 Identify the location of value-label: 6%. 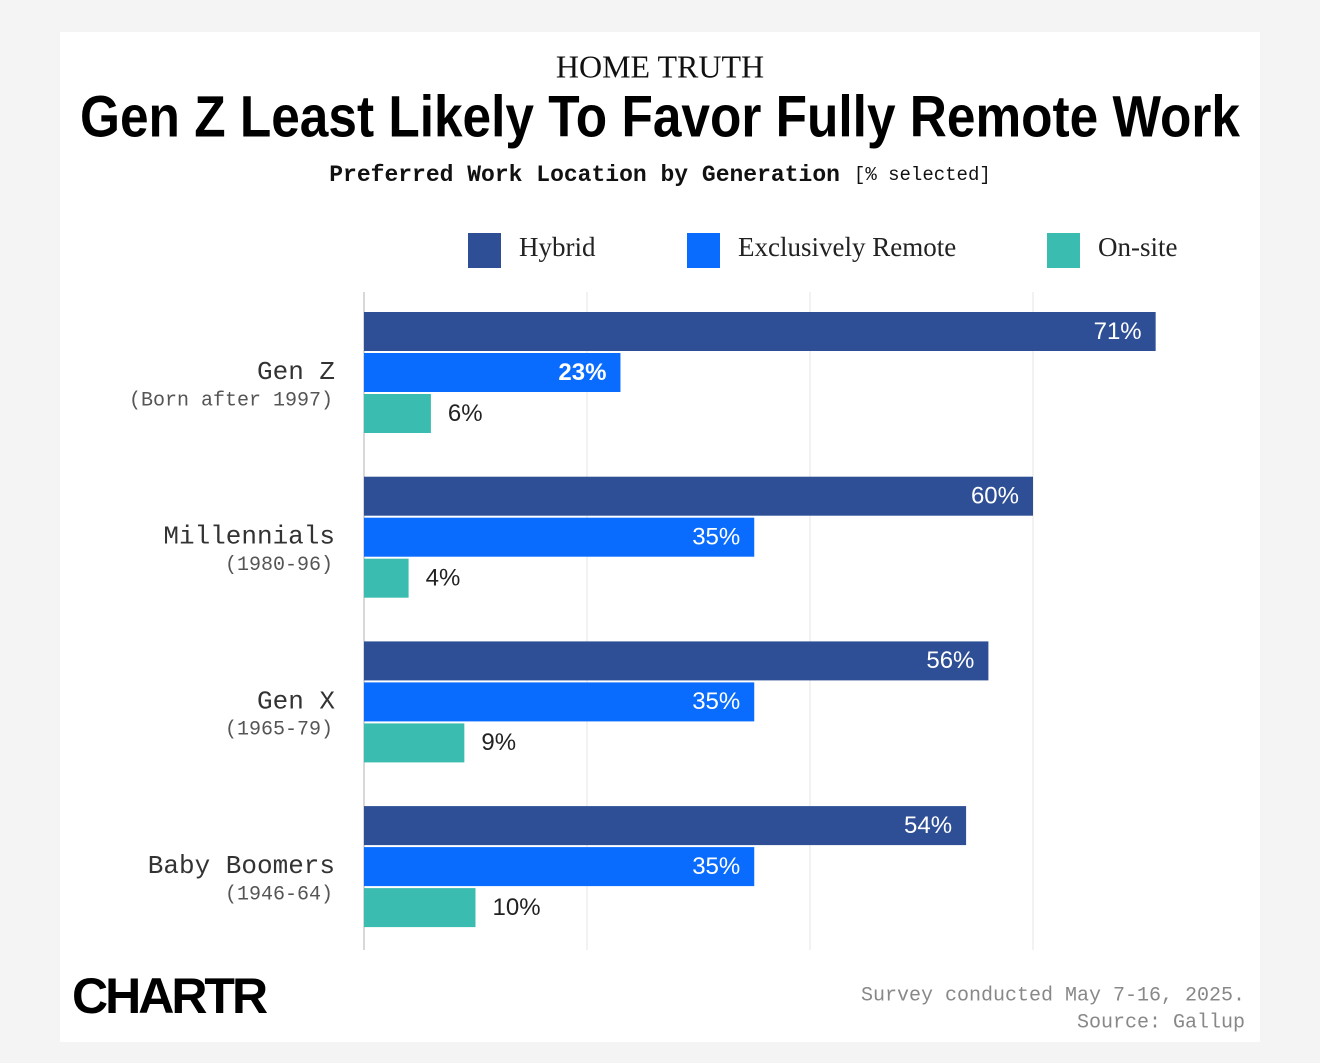
(465, 413).